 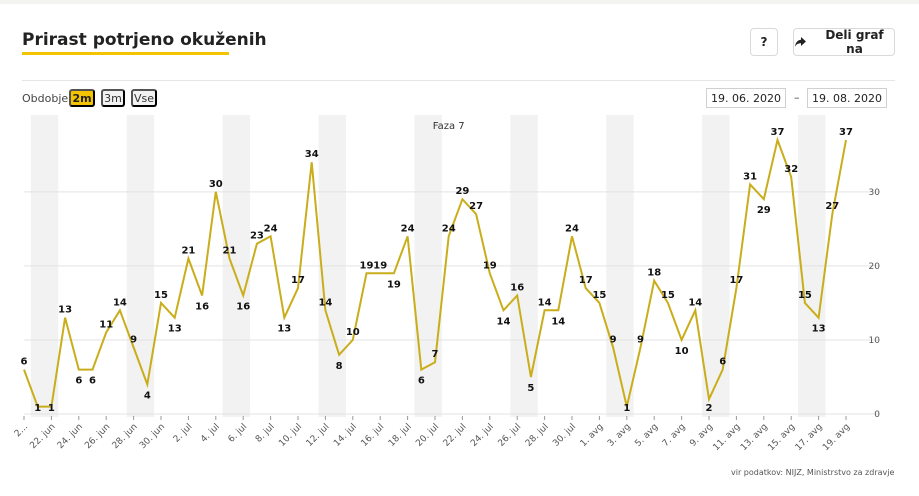 What do you see at coordinates (144, 98) in the screenshot?
I see `period-all-button: Vse` at bounding box center [144, 98].